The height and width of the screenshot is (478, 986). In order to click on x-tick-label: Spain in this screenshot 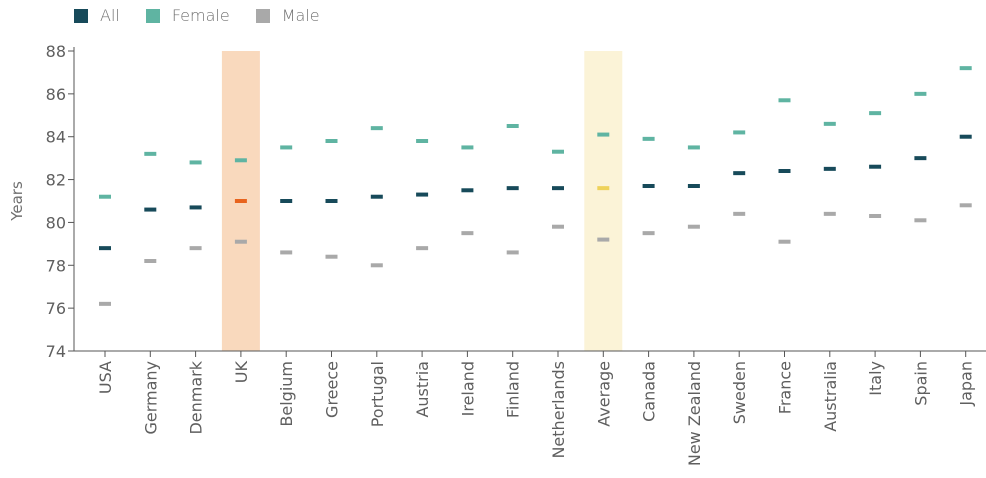, I will do `click(920, 383)`.